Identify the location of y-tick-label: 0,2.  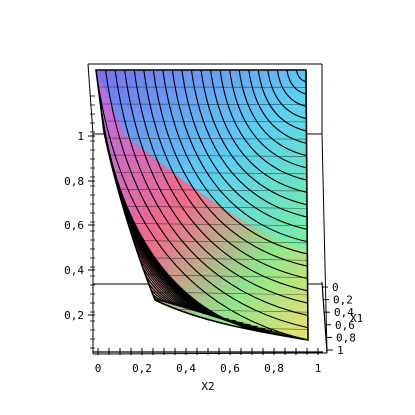
(343, 300).